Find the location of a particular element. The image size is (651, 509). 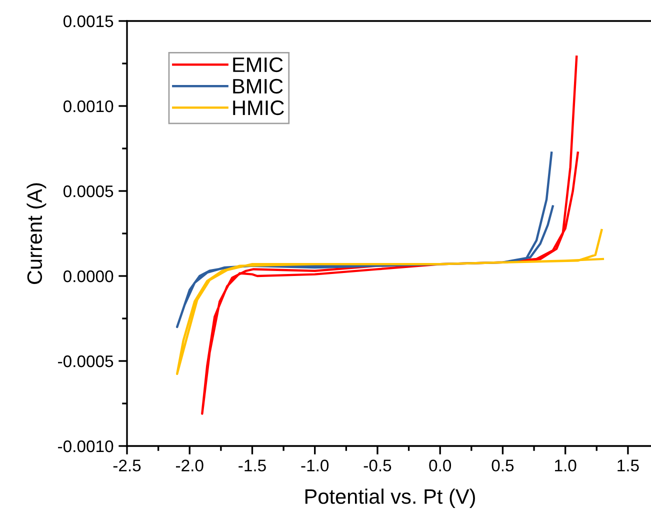

x-tick-label: -1.5 is located at coordinates (252, 466).